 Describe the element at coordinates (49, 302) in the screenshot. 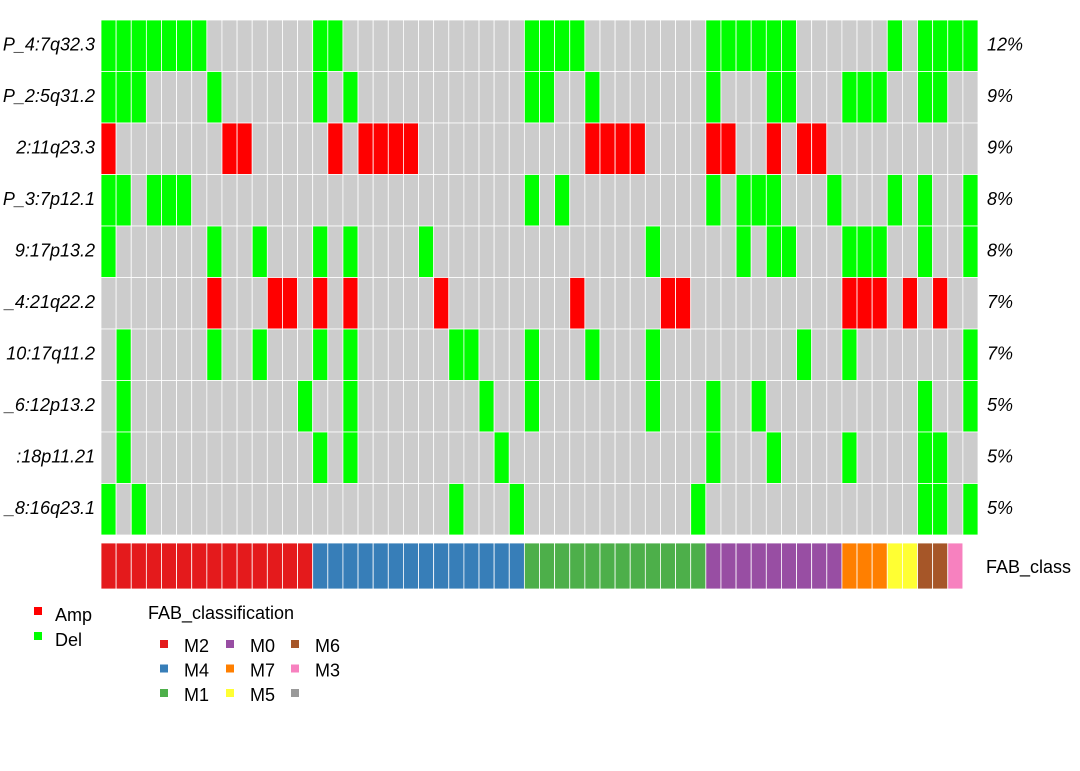

I see `row-label: _4:21q22.2` at that location.